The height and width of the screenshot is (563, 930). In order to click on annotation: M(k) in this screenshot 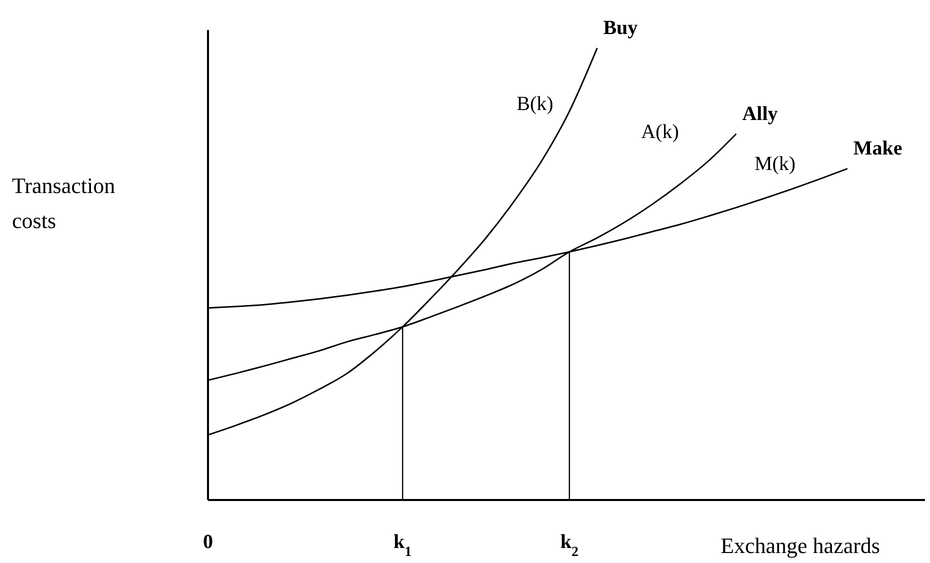, I will do `click(775, 164)`.